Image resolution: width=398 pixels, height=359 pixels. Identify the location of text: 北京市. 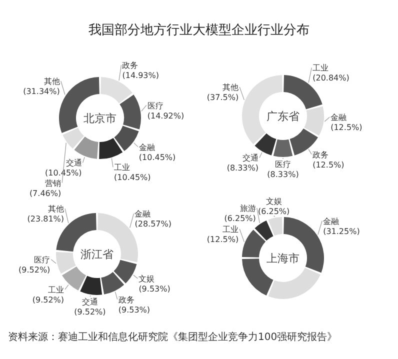
(100, 118).